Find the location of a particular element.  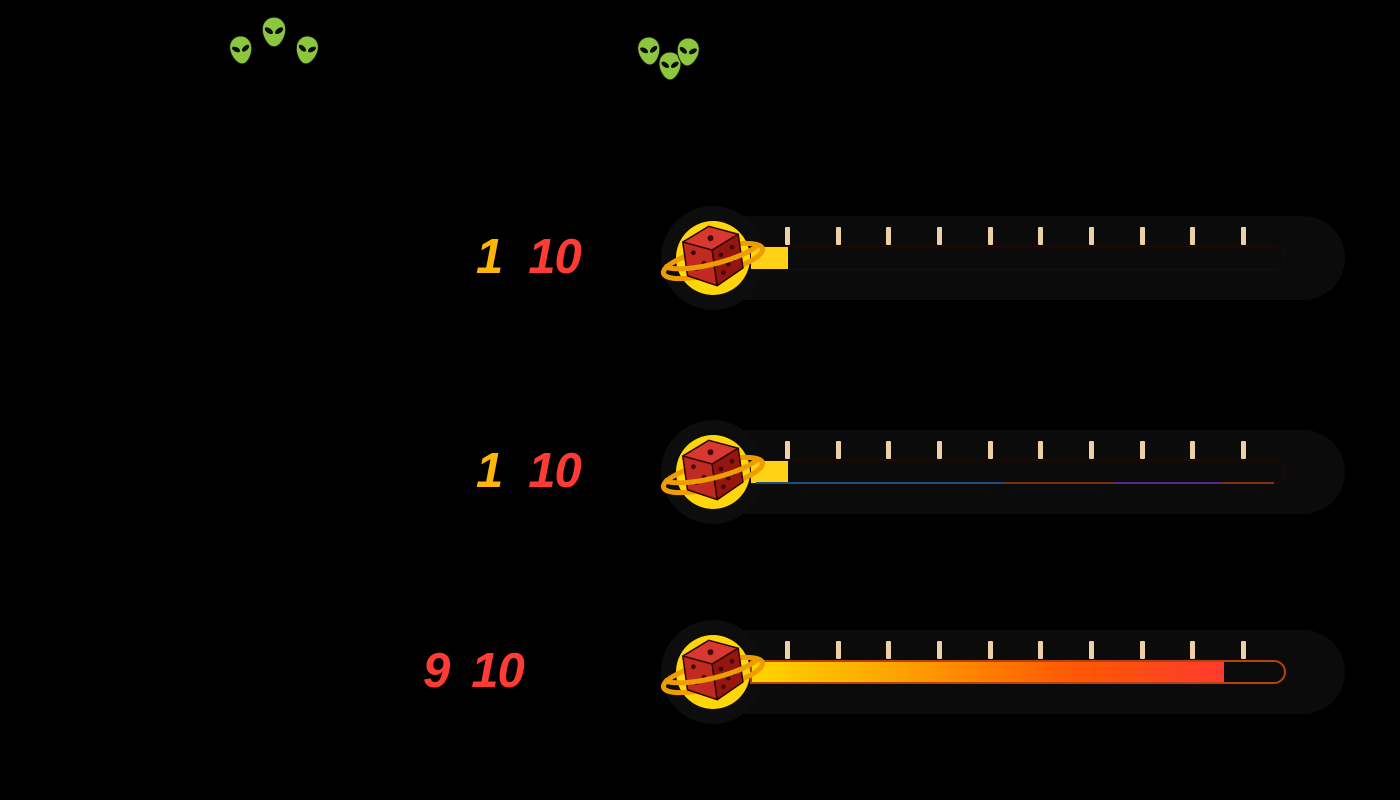

rating-score: 9 10 is located at coordinates (474, 671).